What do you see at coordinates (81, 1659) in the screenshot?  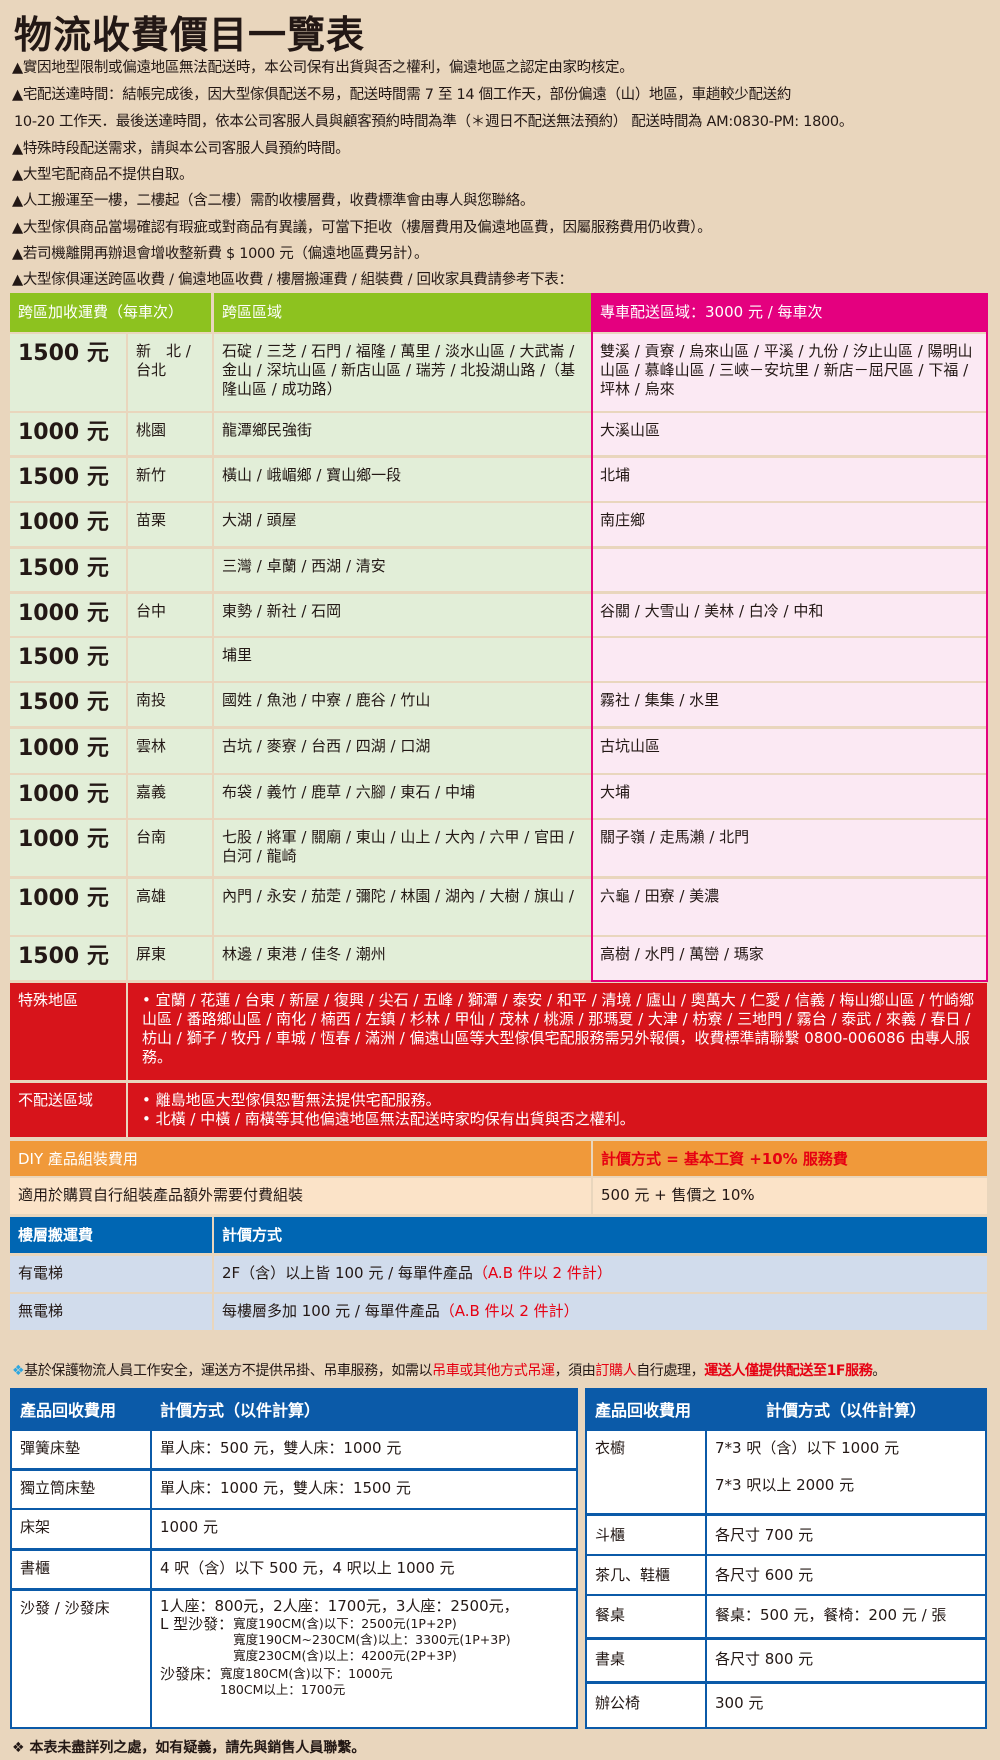 I see `recycle-item: 沙發 / 沙發床` at bounding box center [81, 1659].